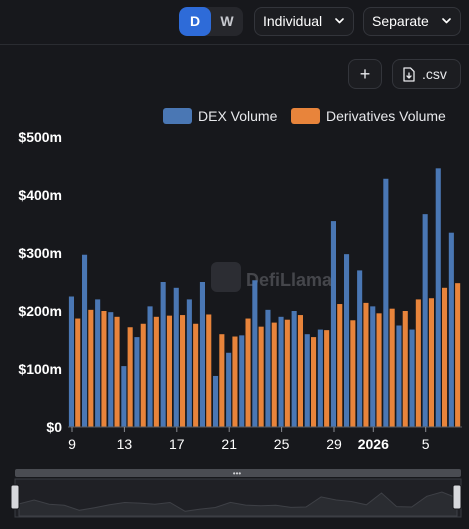 The image size is (469, 529). I want to click on x-tick-label: 9, so click(72, 444).